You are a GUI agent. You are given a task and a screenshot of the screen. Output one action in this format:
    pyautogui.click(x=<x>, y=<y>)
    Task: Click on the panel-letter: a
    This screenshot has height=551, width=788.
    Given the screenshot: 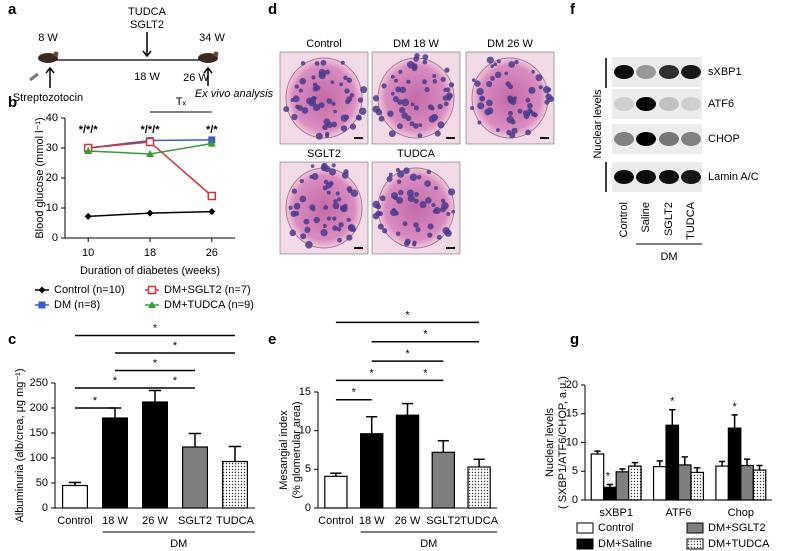 What is the action you would take?
    pyautogui.click(x=12, y=9)
    